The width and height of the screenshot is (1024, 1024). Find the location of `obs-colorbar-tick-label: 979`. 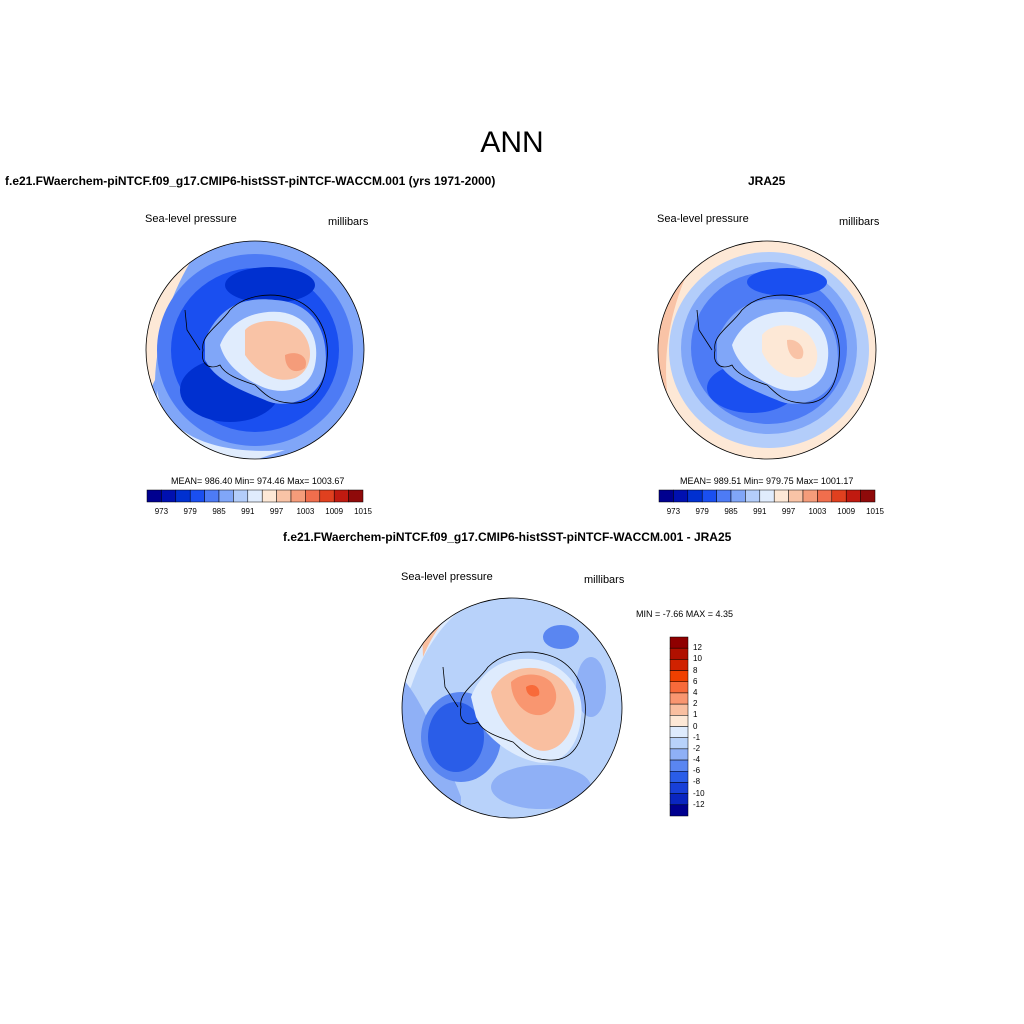

obs-colorbar-tick-label: 979 is located at coordinates (702, 511).